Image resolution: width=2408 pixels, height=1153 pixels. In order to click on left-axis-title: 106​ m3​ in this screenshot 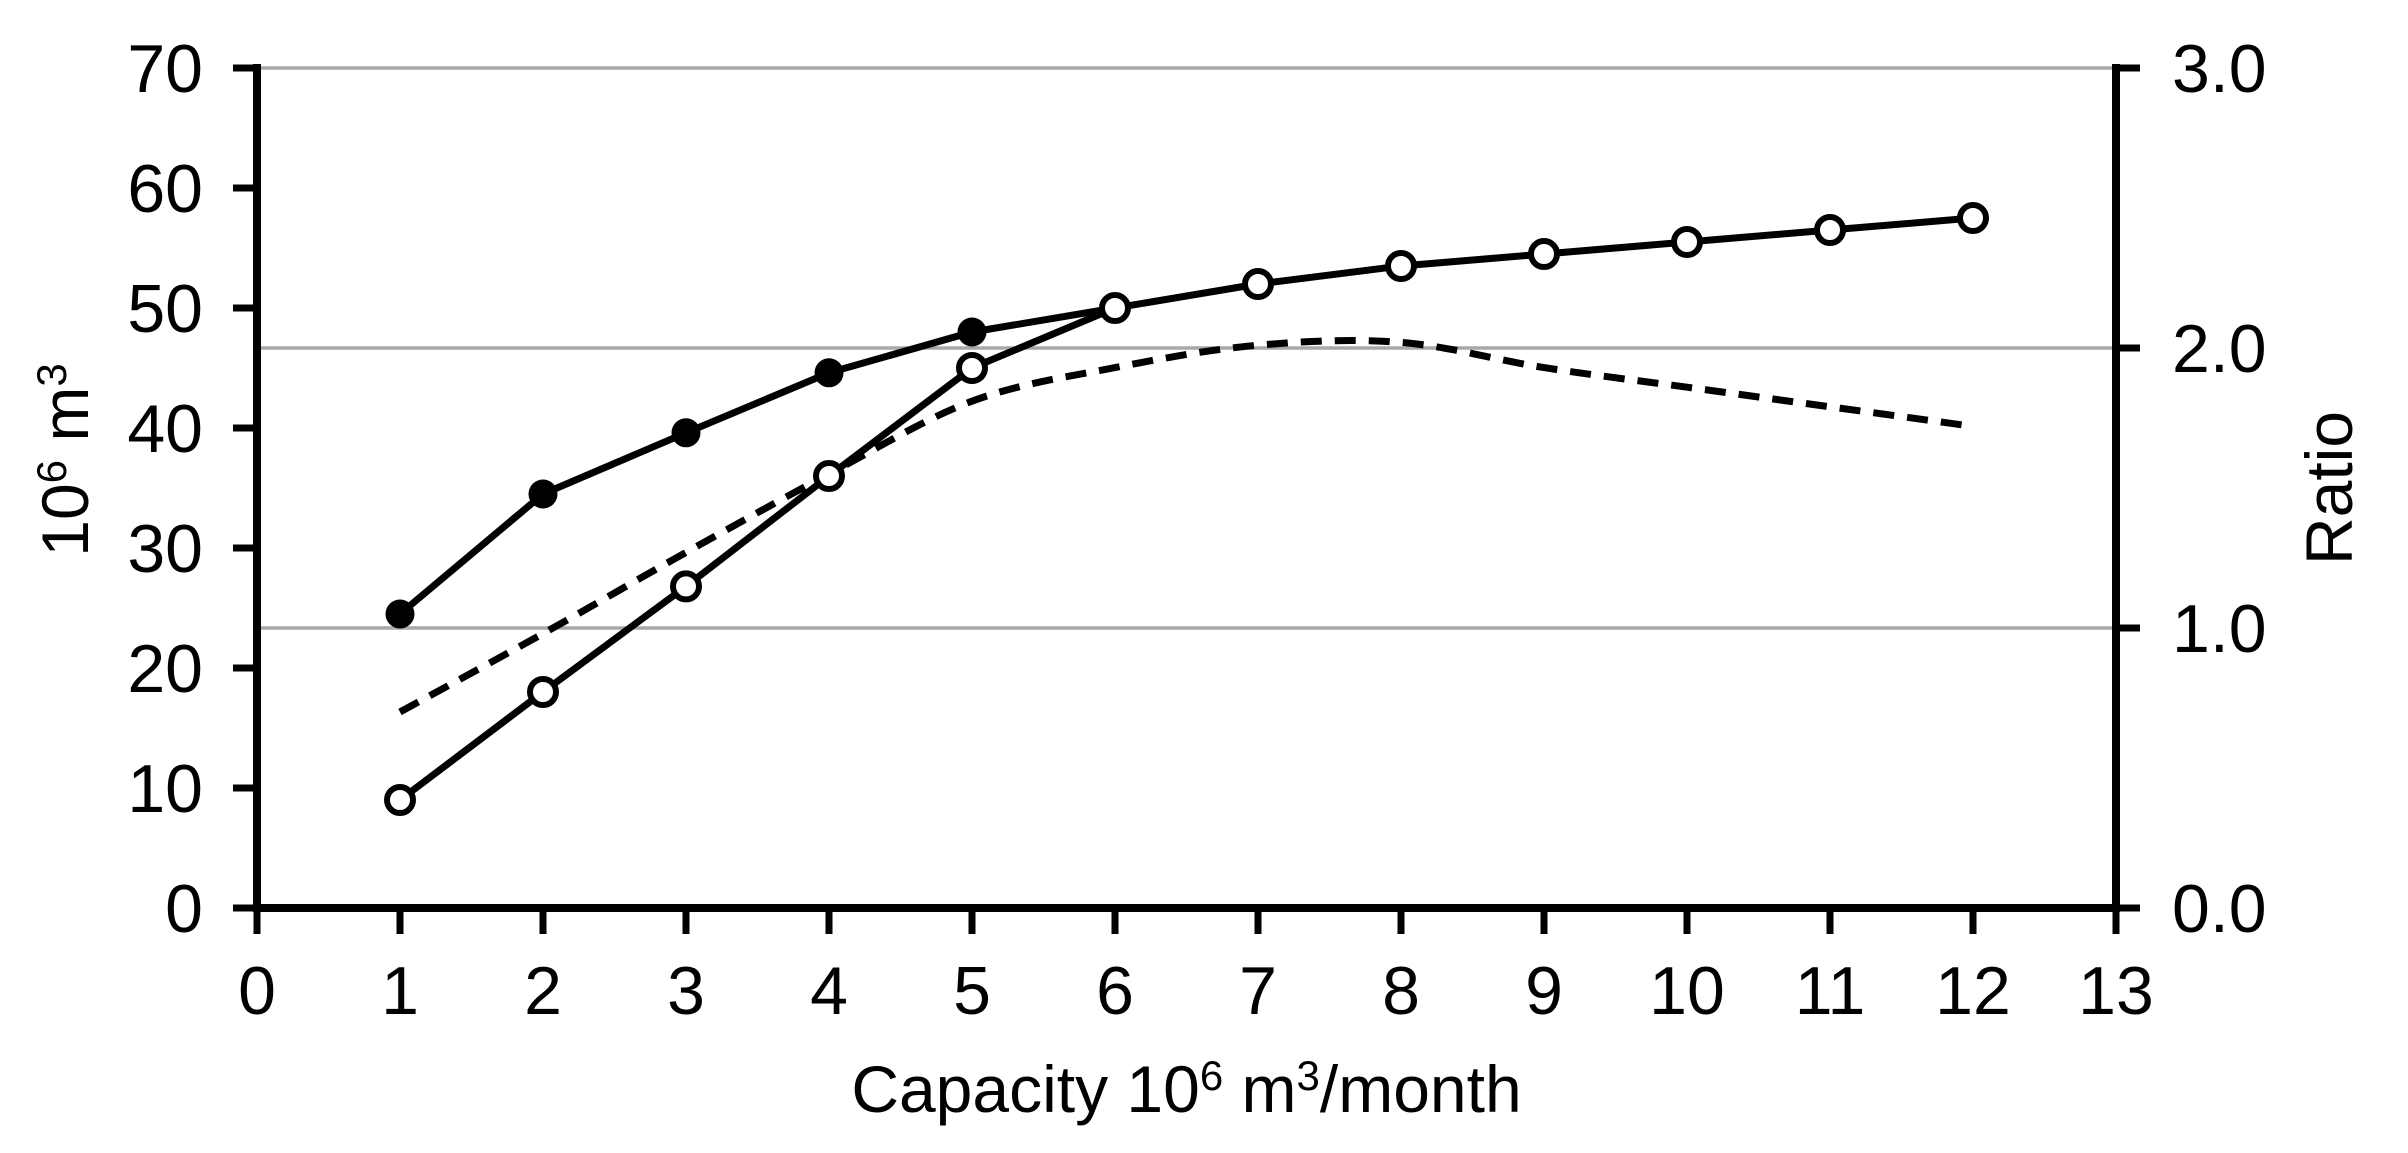, I will do `click(65, 459)`.